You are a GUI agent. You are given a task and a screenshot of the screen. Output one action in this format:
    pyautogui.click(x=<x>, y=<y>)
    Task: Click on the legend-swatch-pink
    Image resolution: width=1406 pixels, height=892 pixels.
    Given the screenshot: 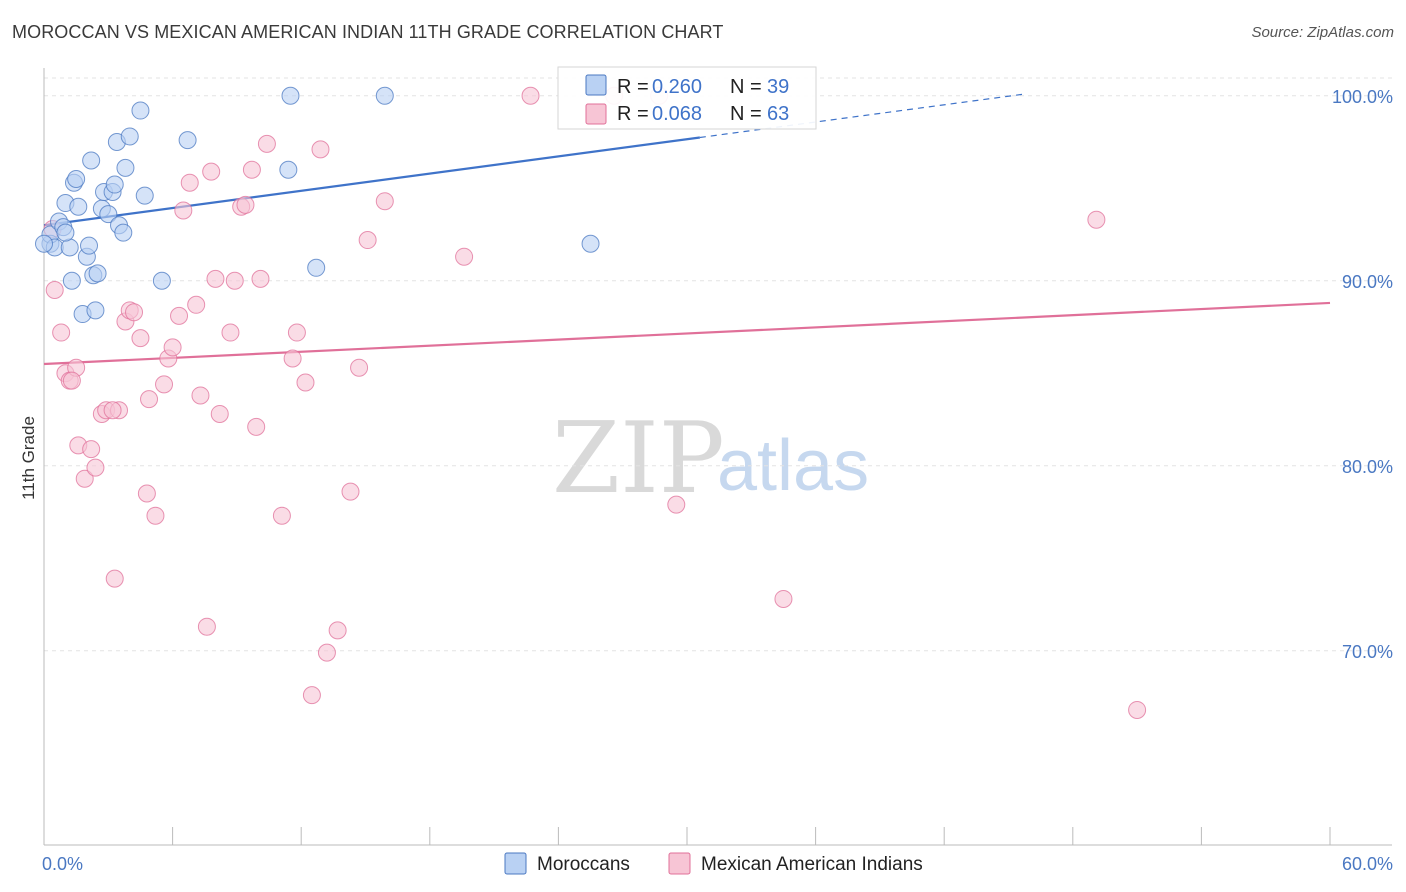 What is the action you would take?
    pyautogui.click(x=596, y=114)
    